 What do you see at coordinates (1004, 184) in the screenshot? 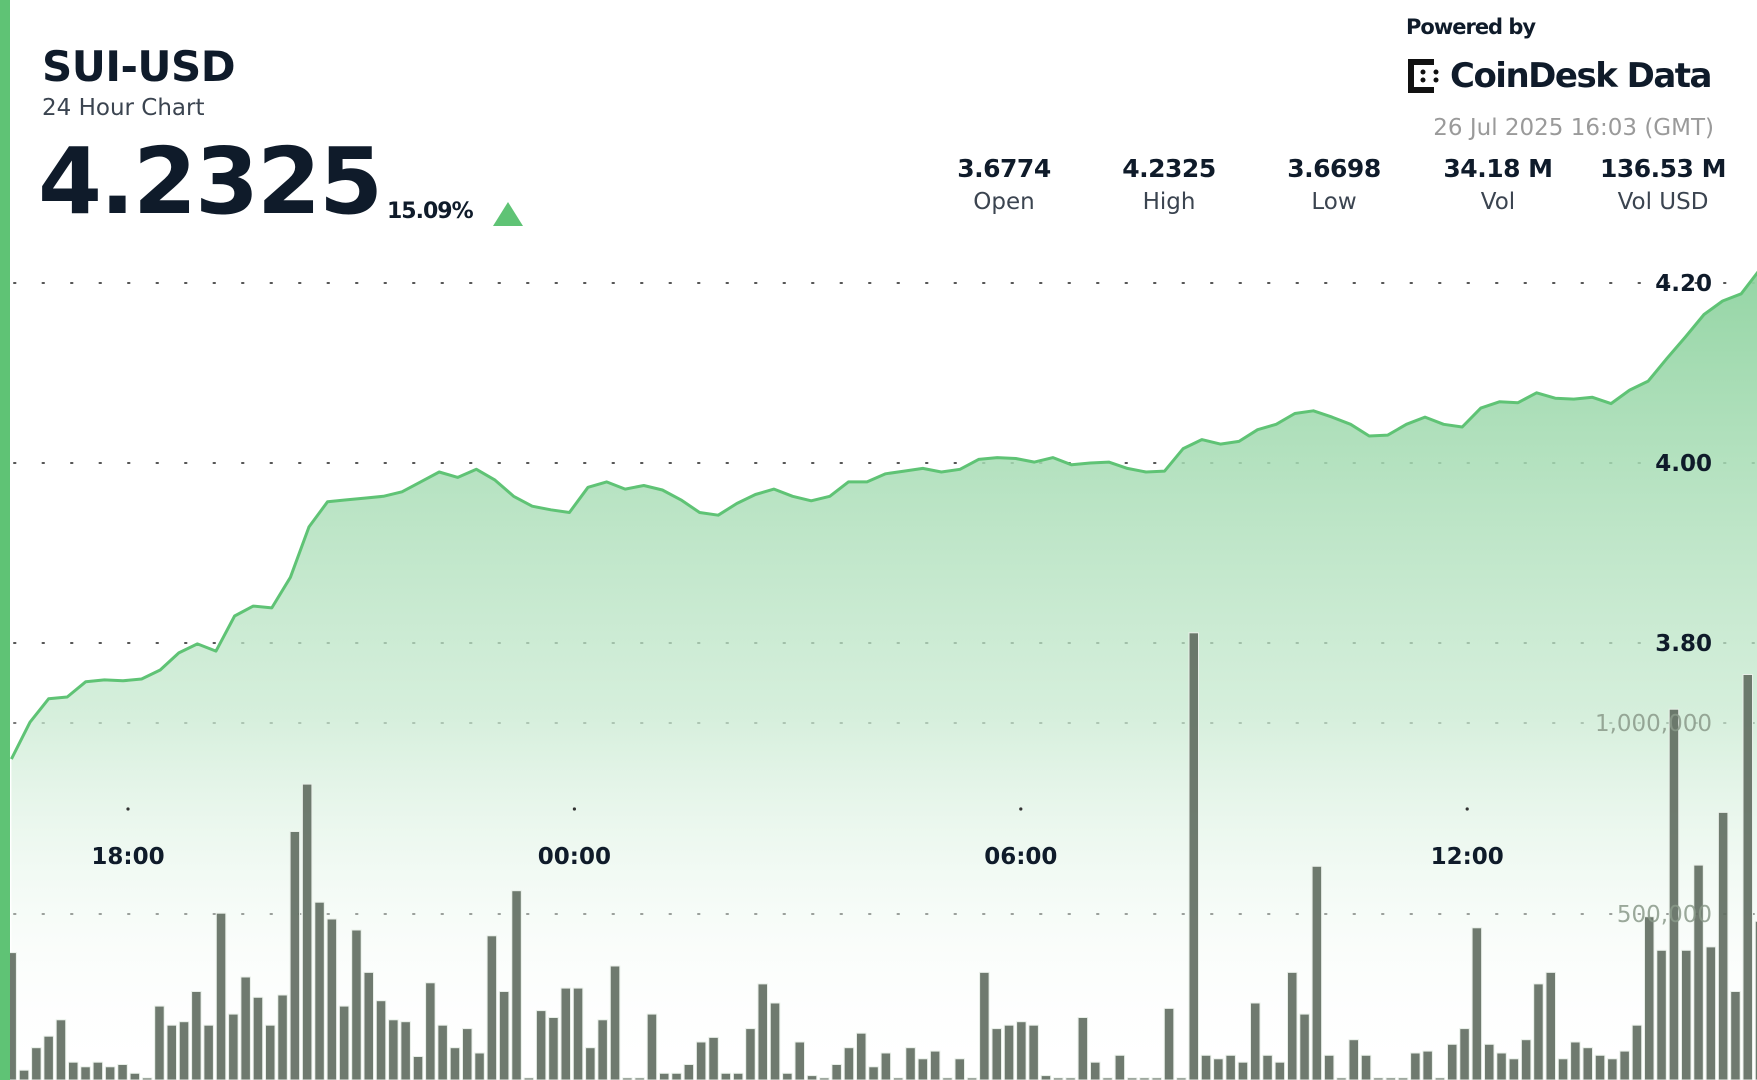
I see `stat-open: 3.6774 Open` at bounding box center [1004, 184].